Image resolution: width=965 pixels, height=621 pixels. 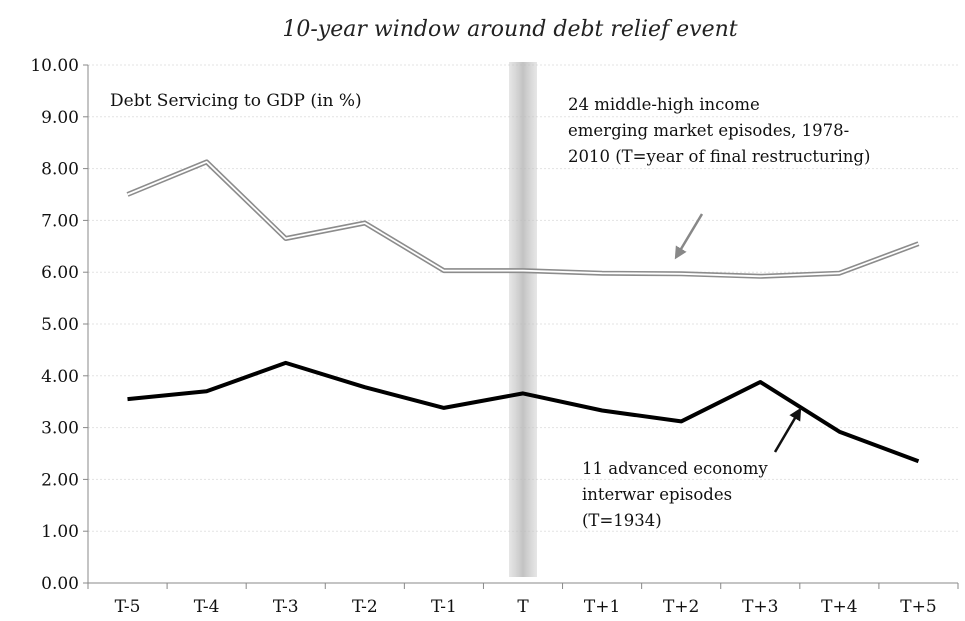 What do you see at coordinates (60, 377) in the screenshot?
I see `y-tick-label: 4.00` at bounding box center [60, 377].